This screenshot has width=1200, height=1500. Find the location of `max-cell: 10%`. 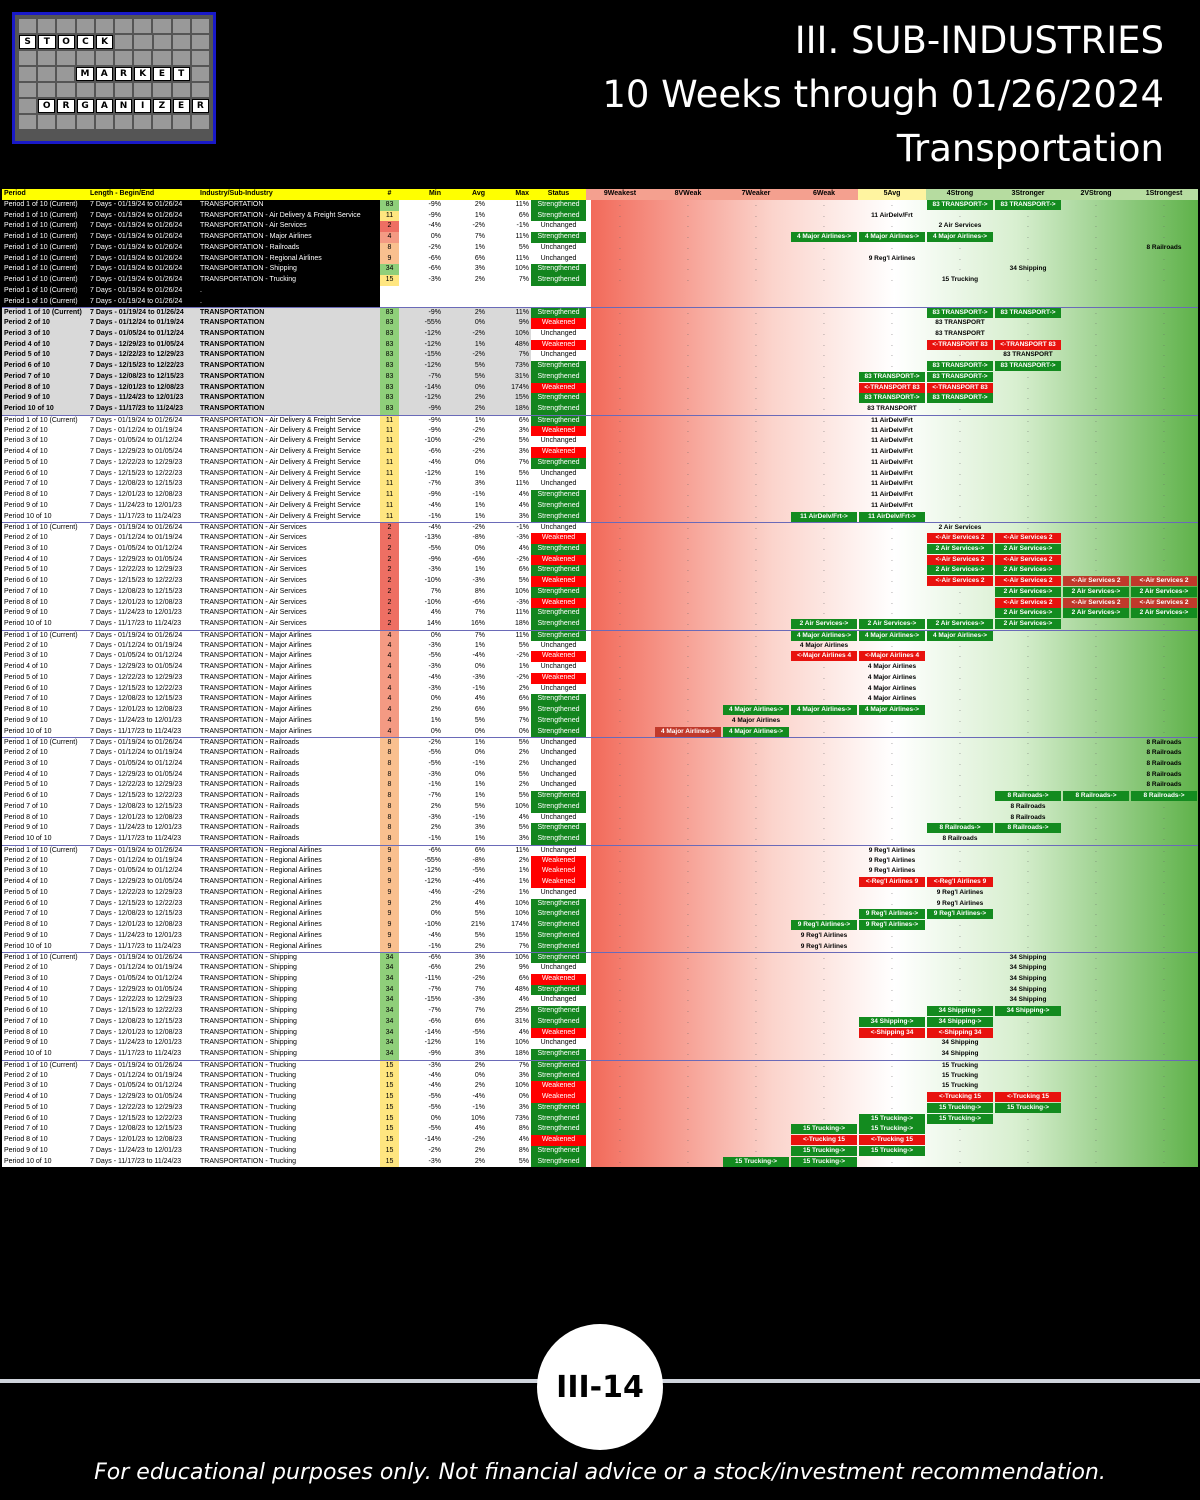

max-cell: 10% is located at coordinates (521, 806).